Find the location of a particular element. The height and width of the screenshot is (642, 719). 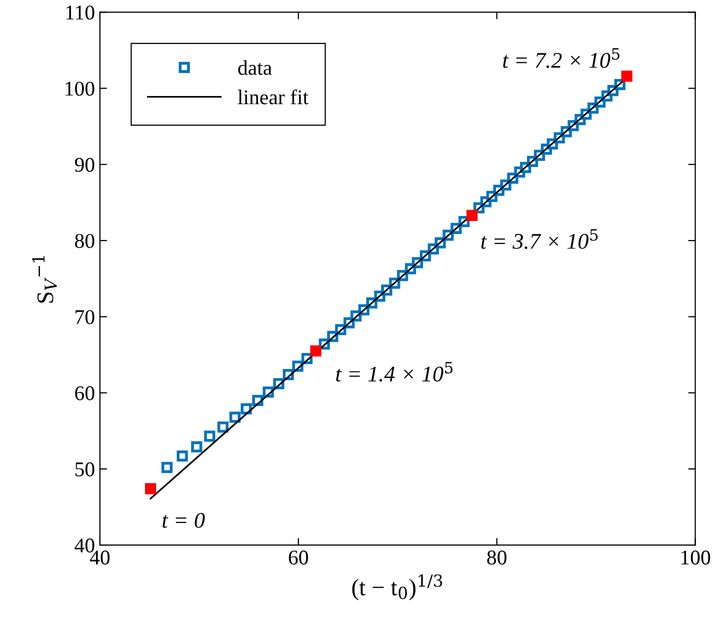

x-tick-label: 40 is located at coordinates (100, 557).